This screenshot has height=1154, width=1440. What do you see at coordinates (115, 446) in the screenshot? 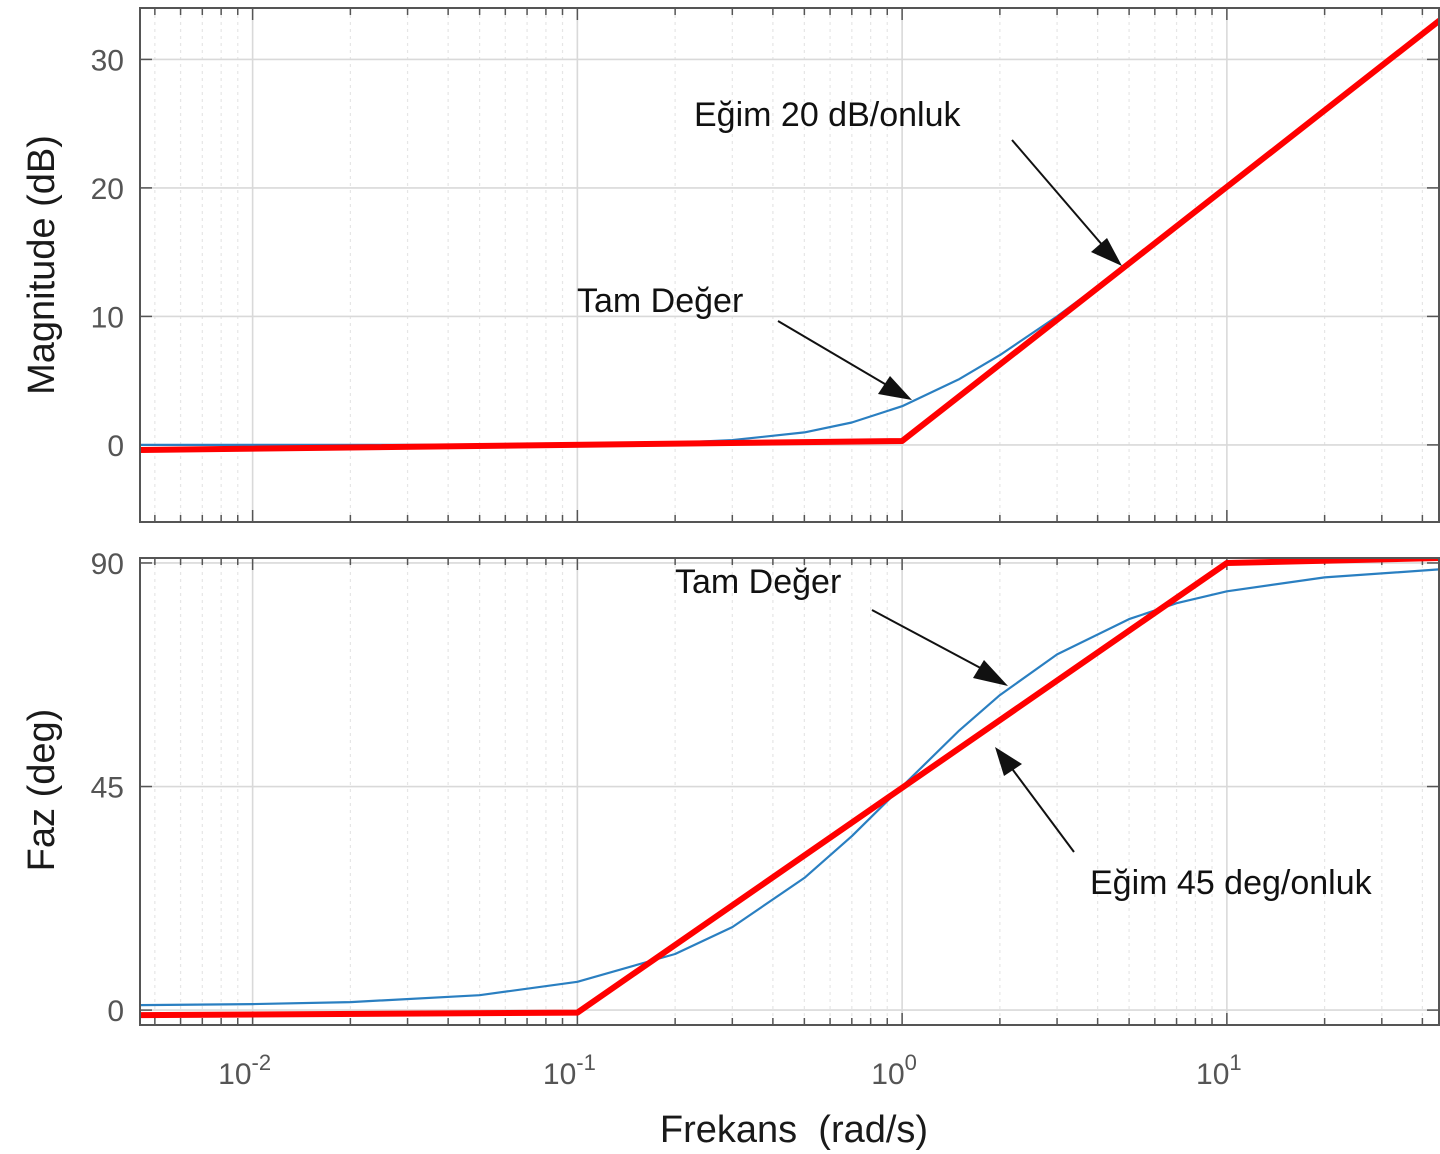
I see `magnitude-ytick-label: 0` at bounding box center [115, 446].